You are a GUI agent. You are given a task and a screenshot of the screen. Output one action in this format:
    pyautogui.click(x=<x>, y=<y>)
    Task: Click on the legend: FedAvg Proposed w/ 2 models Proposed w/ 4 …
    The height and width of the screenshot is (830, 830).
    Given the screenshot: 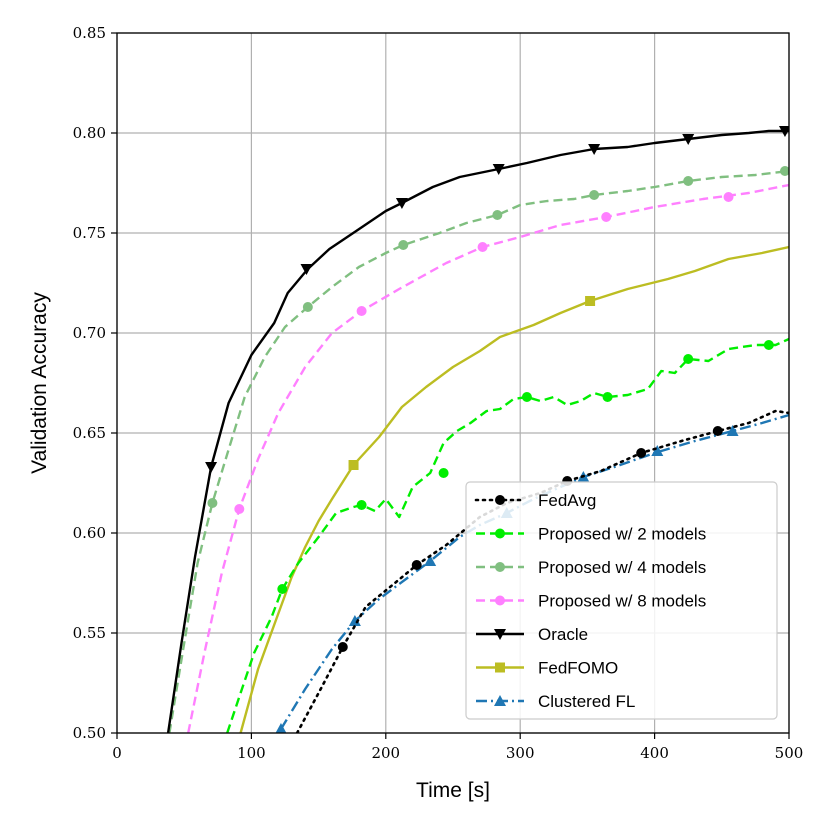 What is the action you would take?
    pyautogui.click(x=621, y=600)
    